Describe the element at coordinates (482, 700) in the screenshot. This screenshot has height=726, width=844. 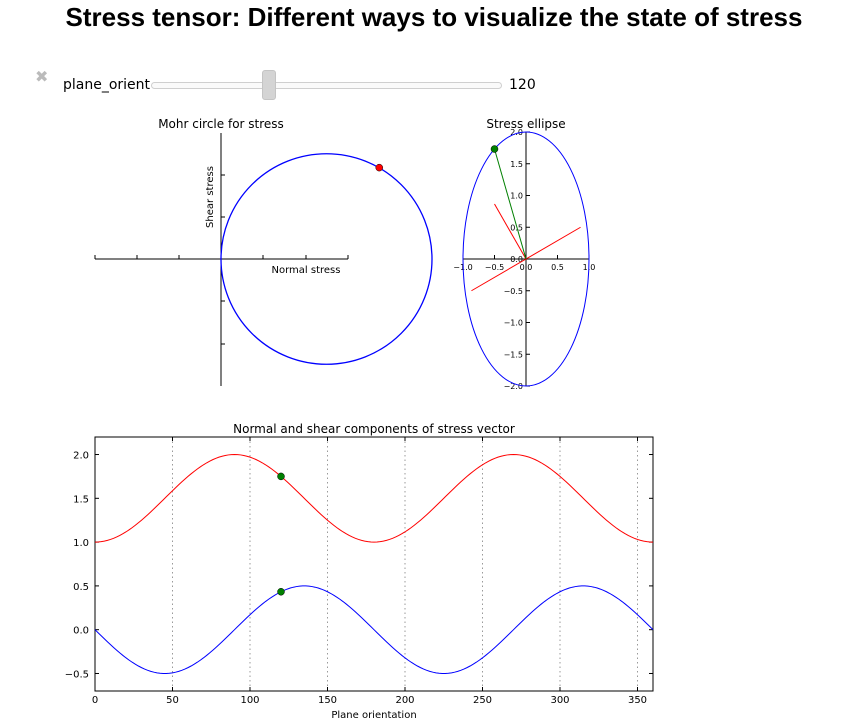
I see `x-tick-label: 250` at that location.